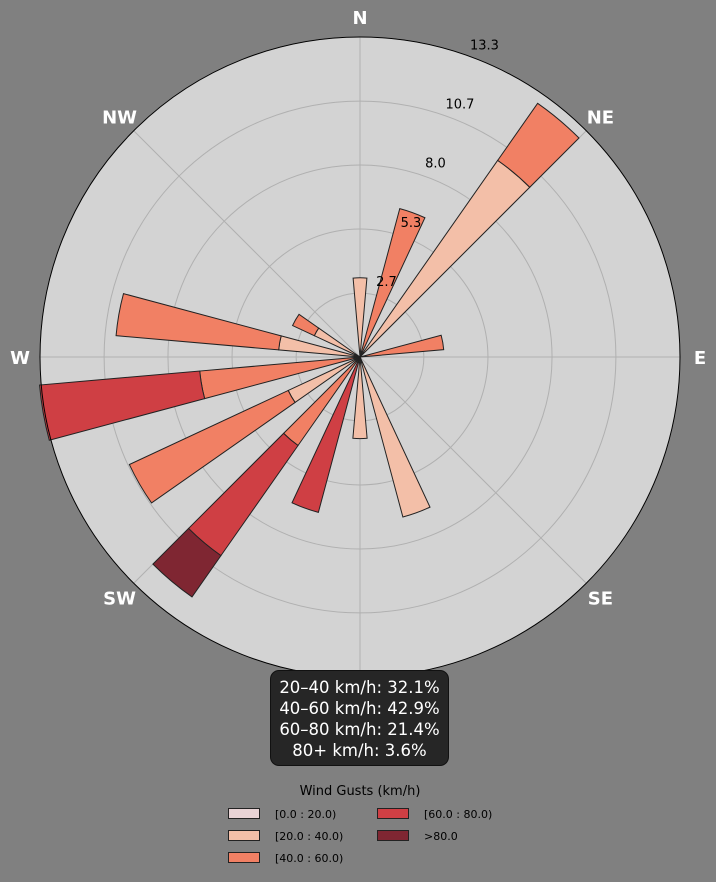  What do you see at coordinates (600, 118) in the screenshot?
I see `direction-label-ne: NE` at bounding box center [600, 118].